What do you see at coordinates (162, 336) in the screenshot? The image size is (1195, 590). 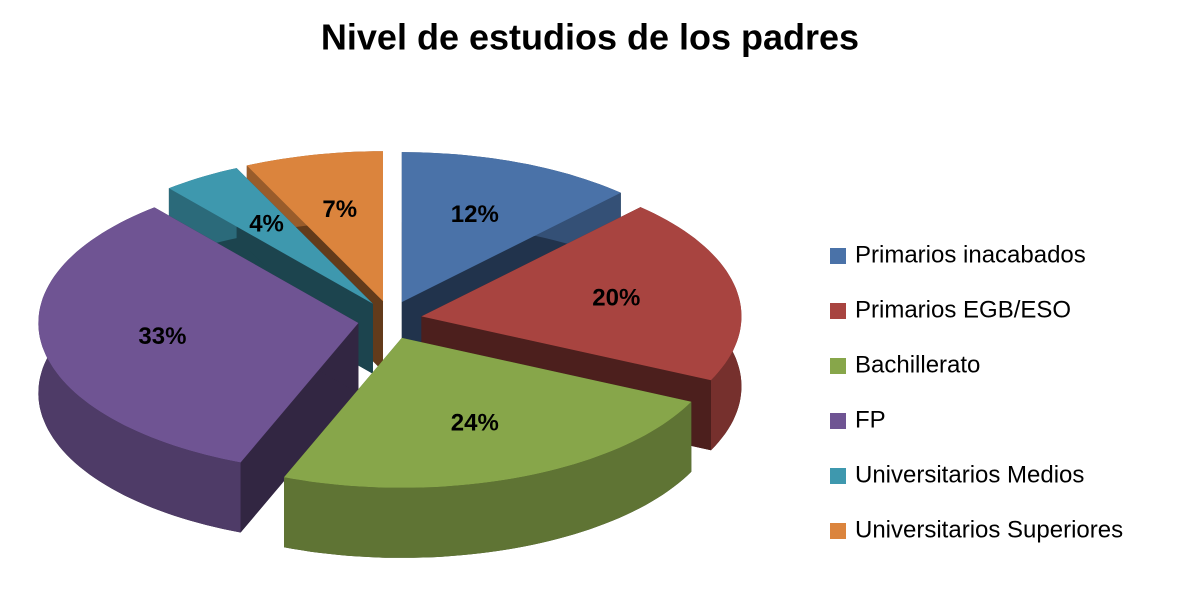 I see `data-label: 33%` at bounding box center [162, 336].